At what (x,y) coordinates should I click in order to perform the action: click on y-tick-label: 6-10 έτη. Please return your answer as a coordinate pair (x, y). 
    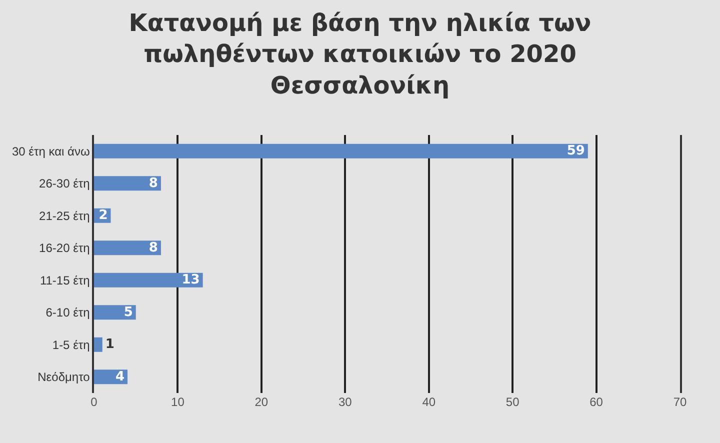
    Looking at the image, I should click on (68, 313).